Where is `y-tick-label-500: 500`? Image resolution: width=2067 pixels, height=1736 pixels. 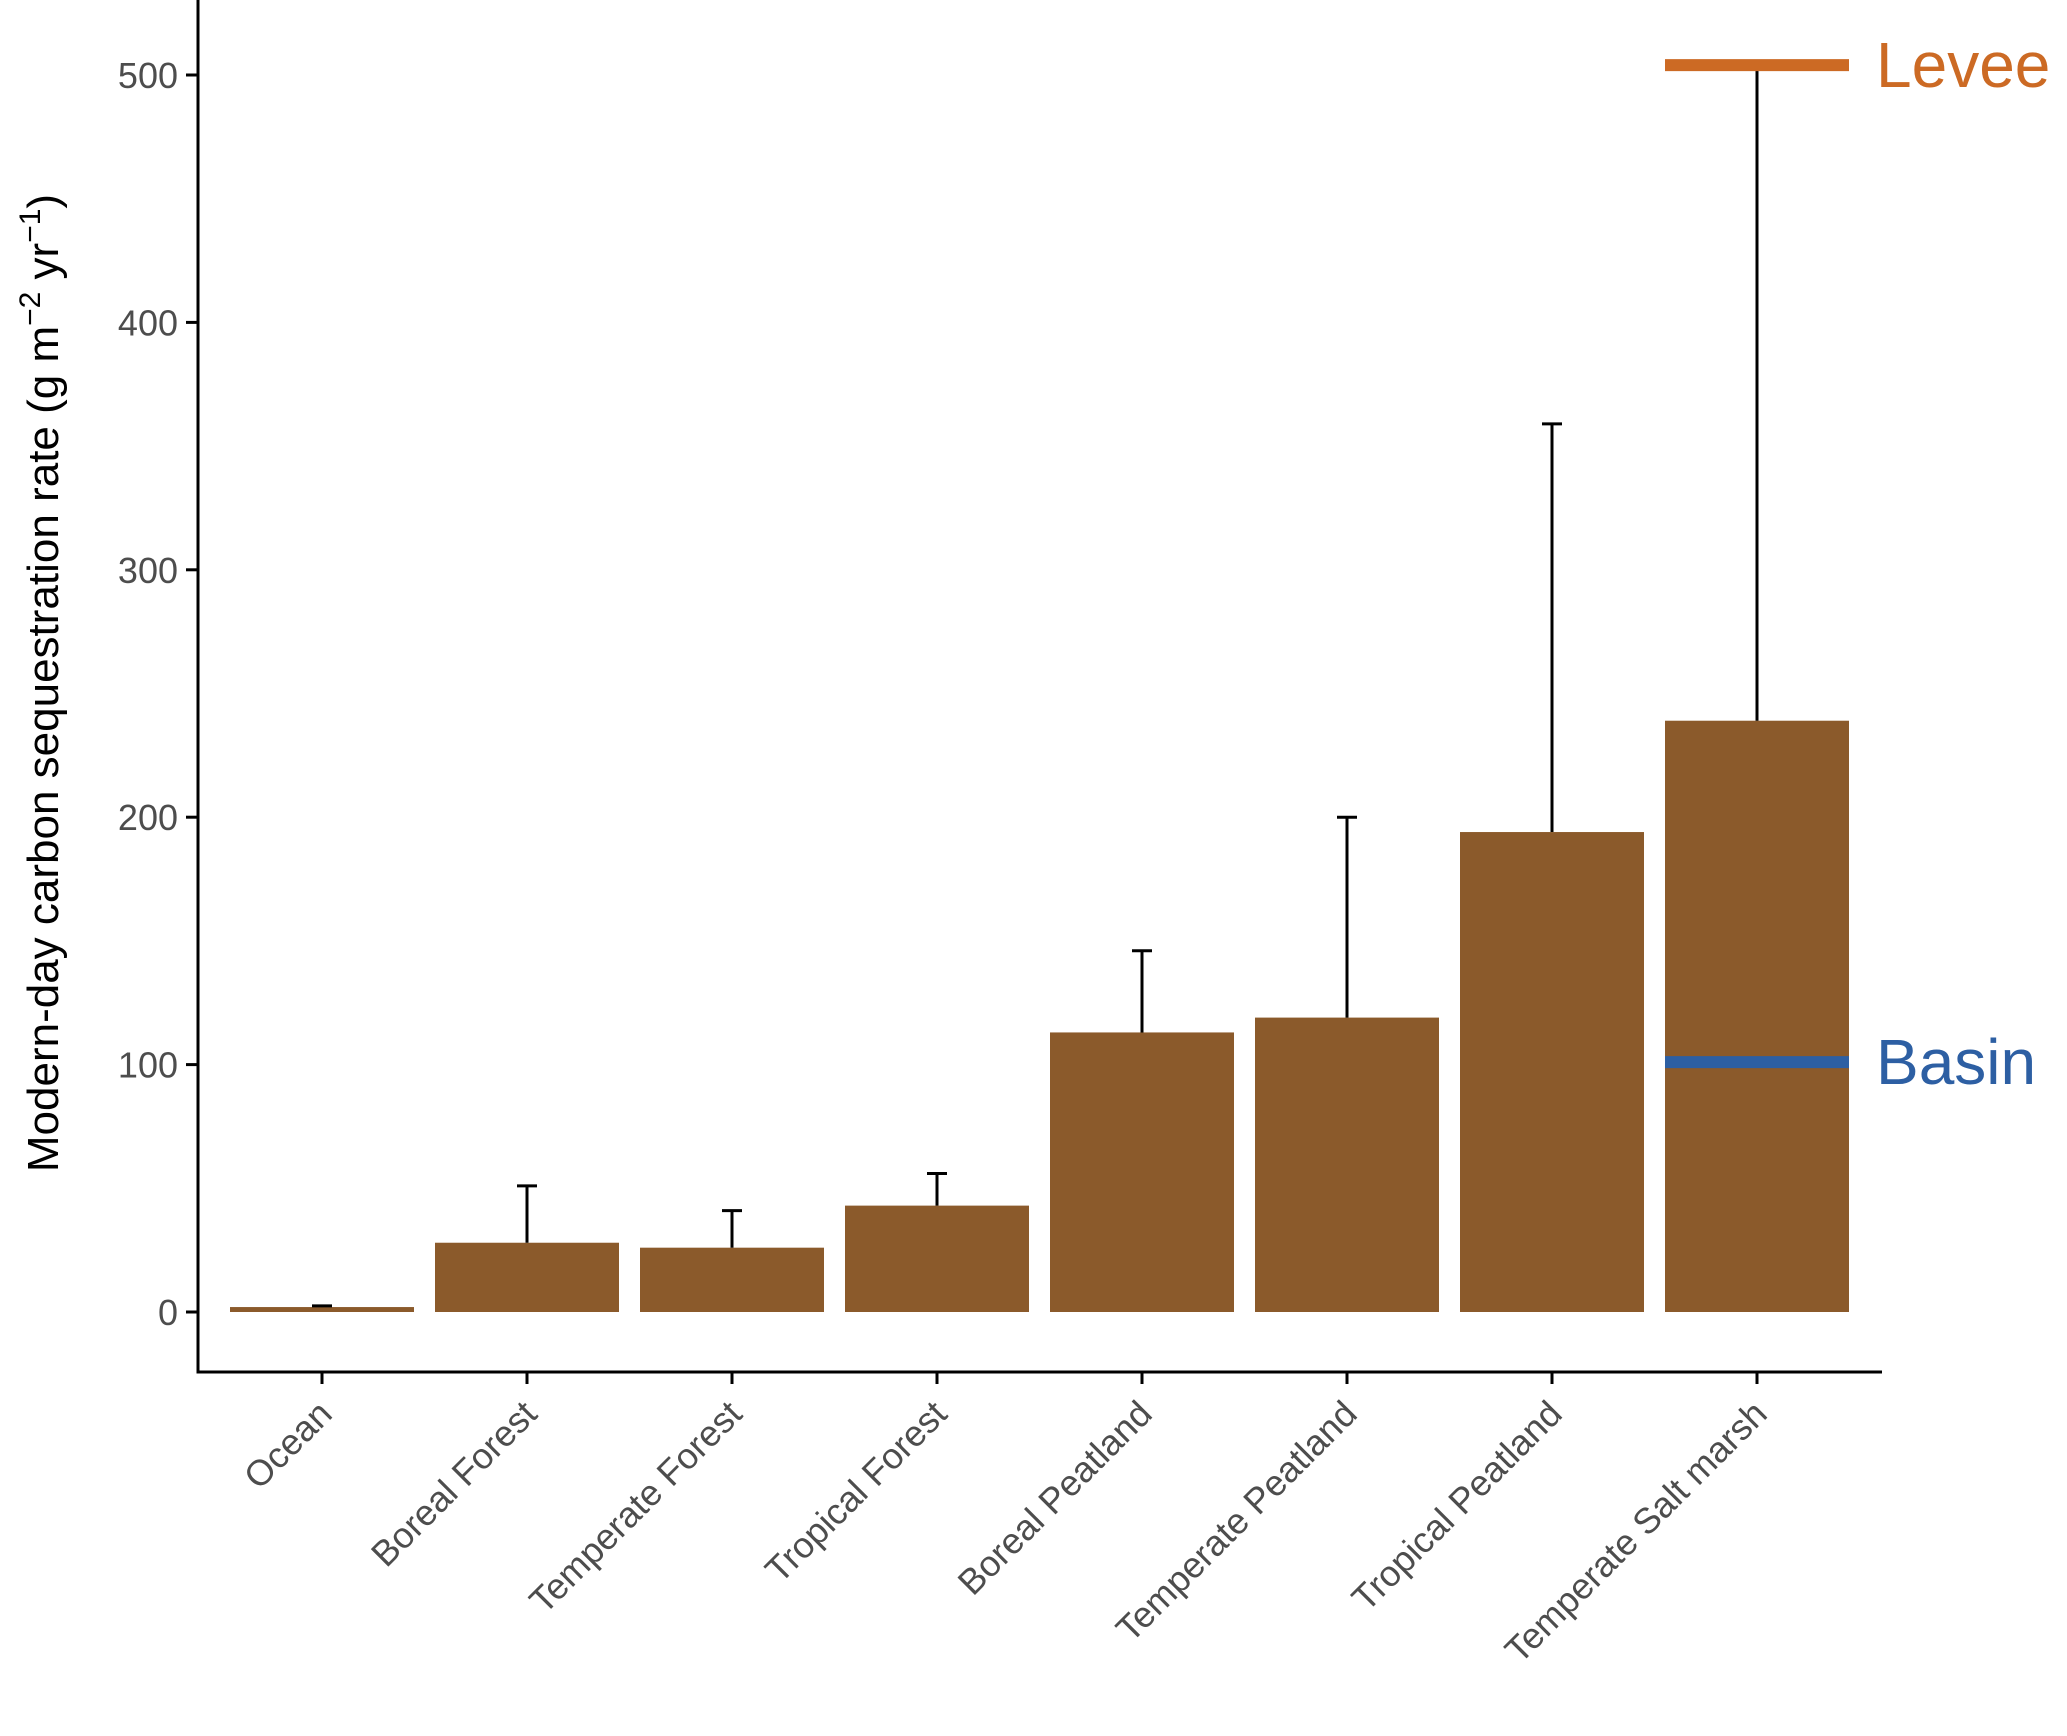 y-tick-label-500: 500 is located at coordinates (148, 75).